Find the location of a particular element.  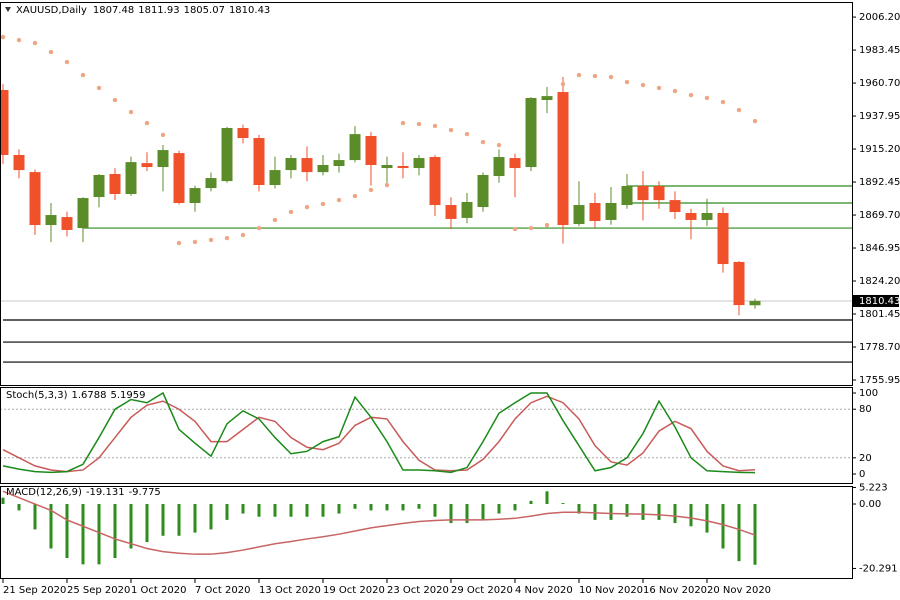

stoch-main-value: 1.6788 is located at coordinates (88, 395).